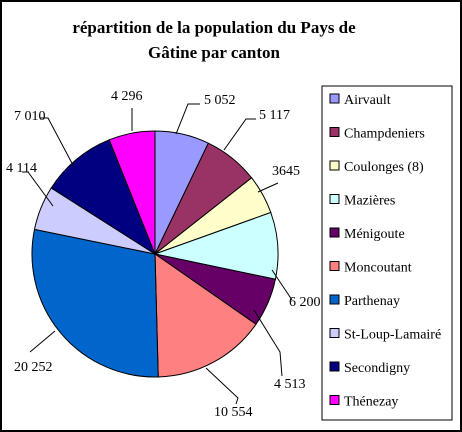 The image size is (462, 432). What do you see at coordinates (374, 234) in the screenshot?
I see `legend-label: Ménigoute` at bounding box center [374, 234].